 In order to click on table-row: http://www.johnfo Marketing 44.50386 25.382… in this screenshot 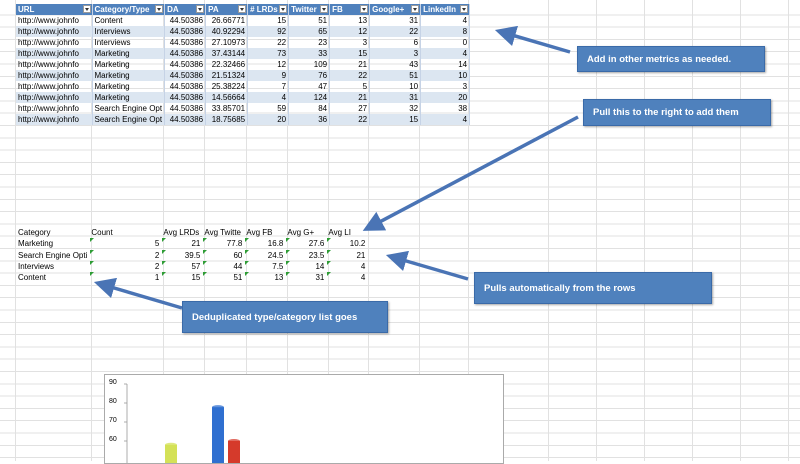, I will do `click(243, 86)`.